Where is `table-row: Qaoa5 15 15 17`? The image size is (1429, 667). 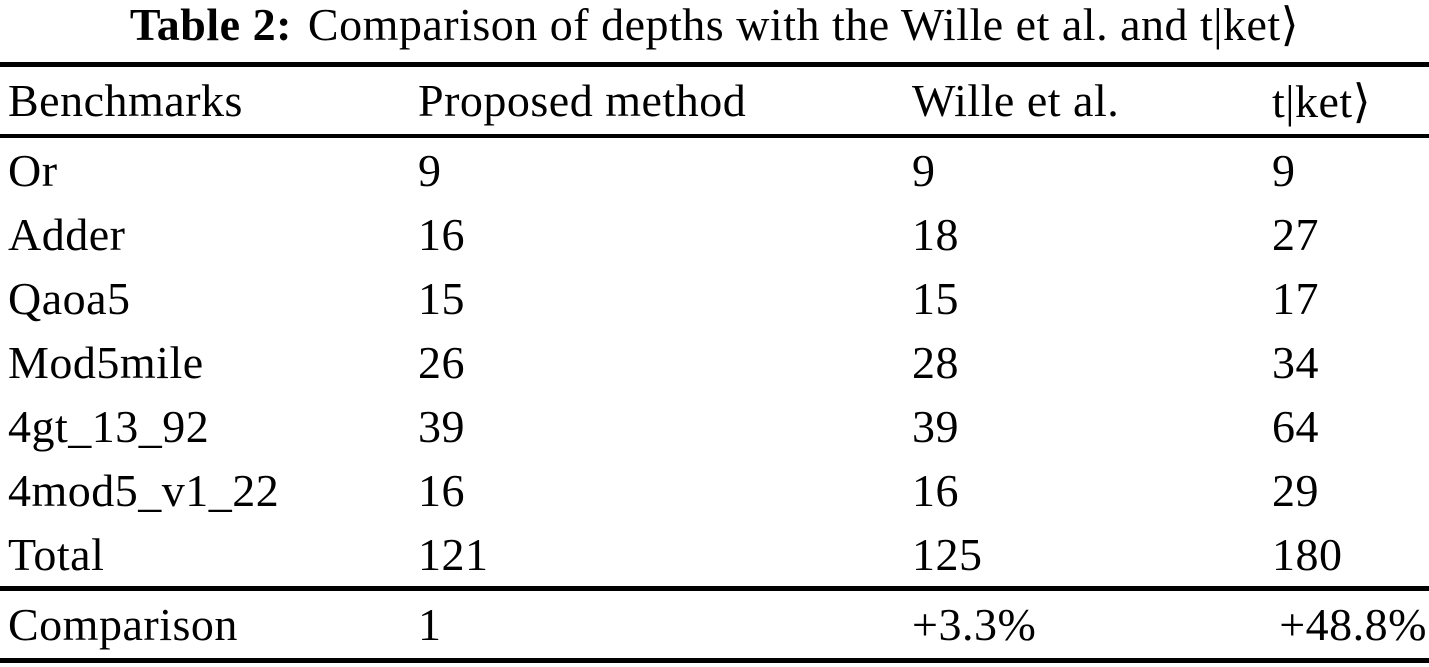 table-row: Qaoa5 15 15 17 is located at coordinates (714, 298).